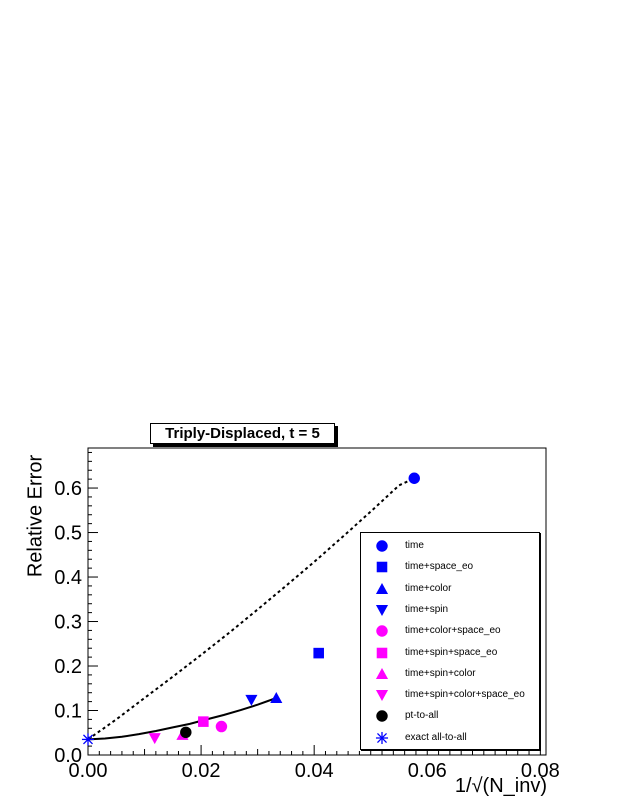 Image resolution: width=623 pixels, height=806 pixels. I want to click on data-point-time-color-space-eo, so click(221, 726).